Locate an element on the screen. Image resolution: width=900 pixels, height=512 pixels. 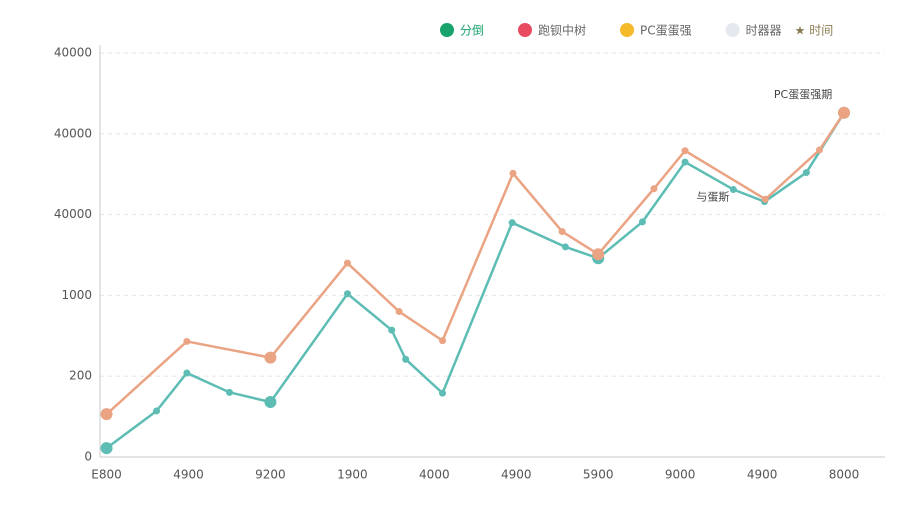
y-tick-label: 200 is located at coordinates (80, 376).